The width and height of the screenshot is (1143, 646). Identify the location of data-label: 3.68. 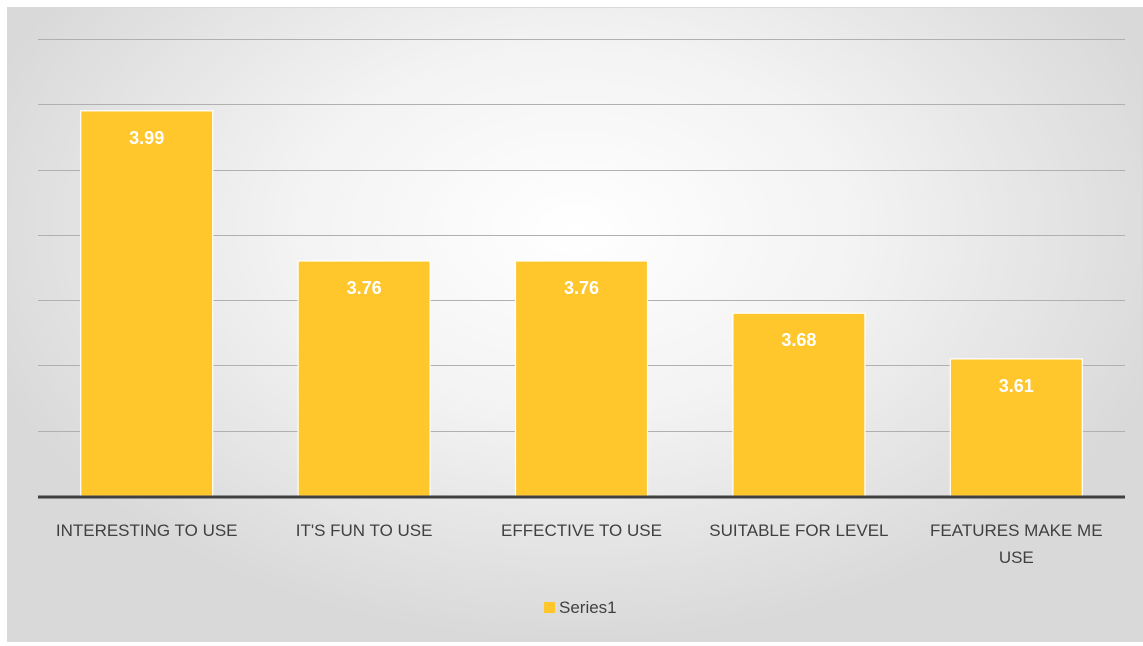
(798, 340).